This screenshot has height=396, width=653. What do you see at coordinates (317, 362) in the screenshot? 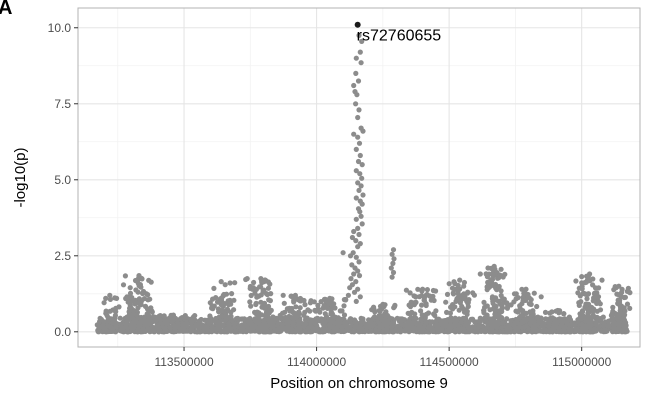
I see `x-tick-label: 114000000` at bounding box center [317, 362].